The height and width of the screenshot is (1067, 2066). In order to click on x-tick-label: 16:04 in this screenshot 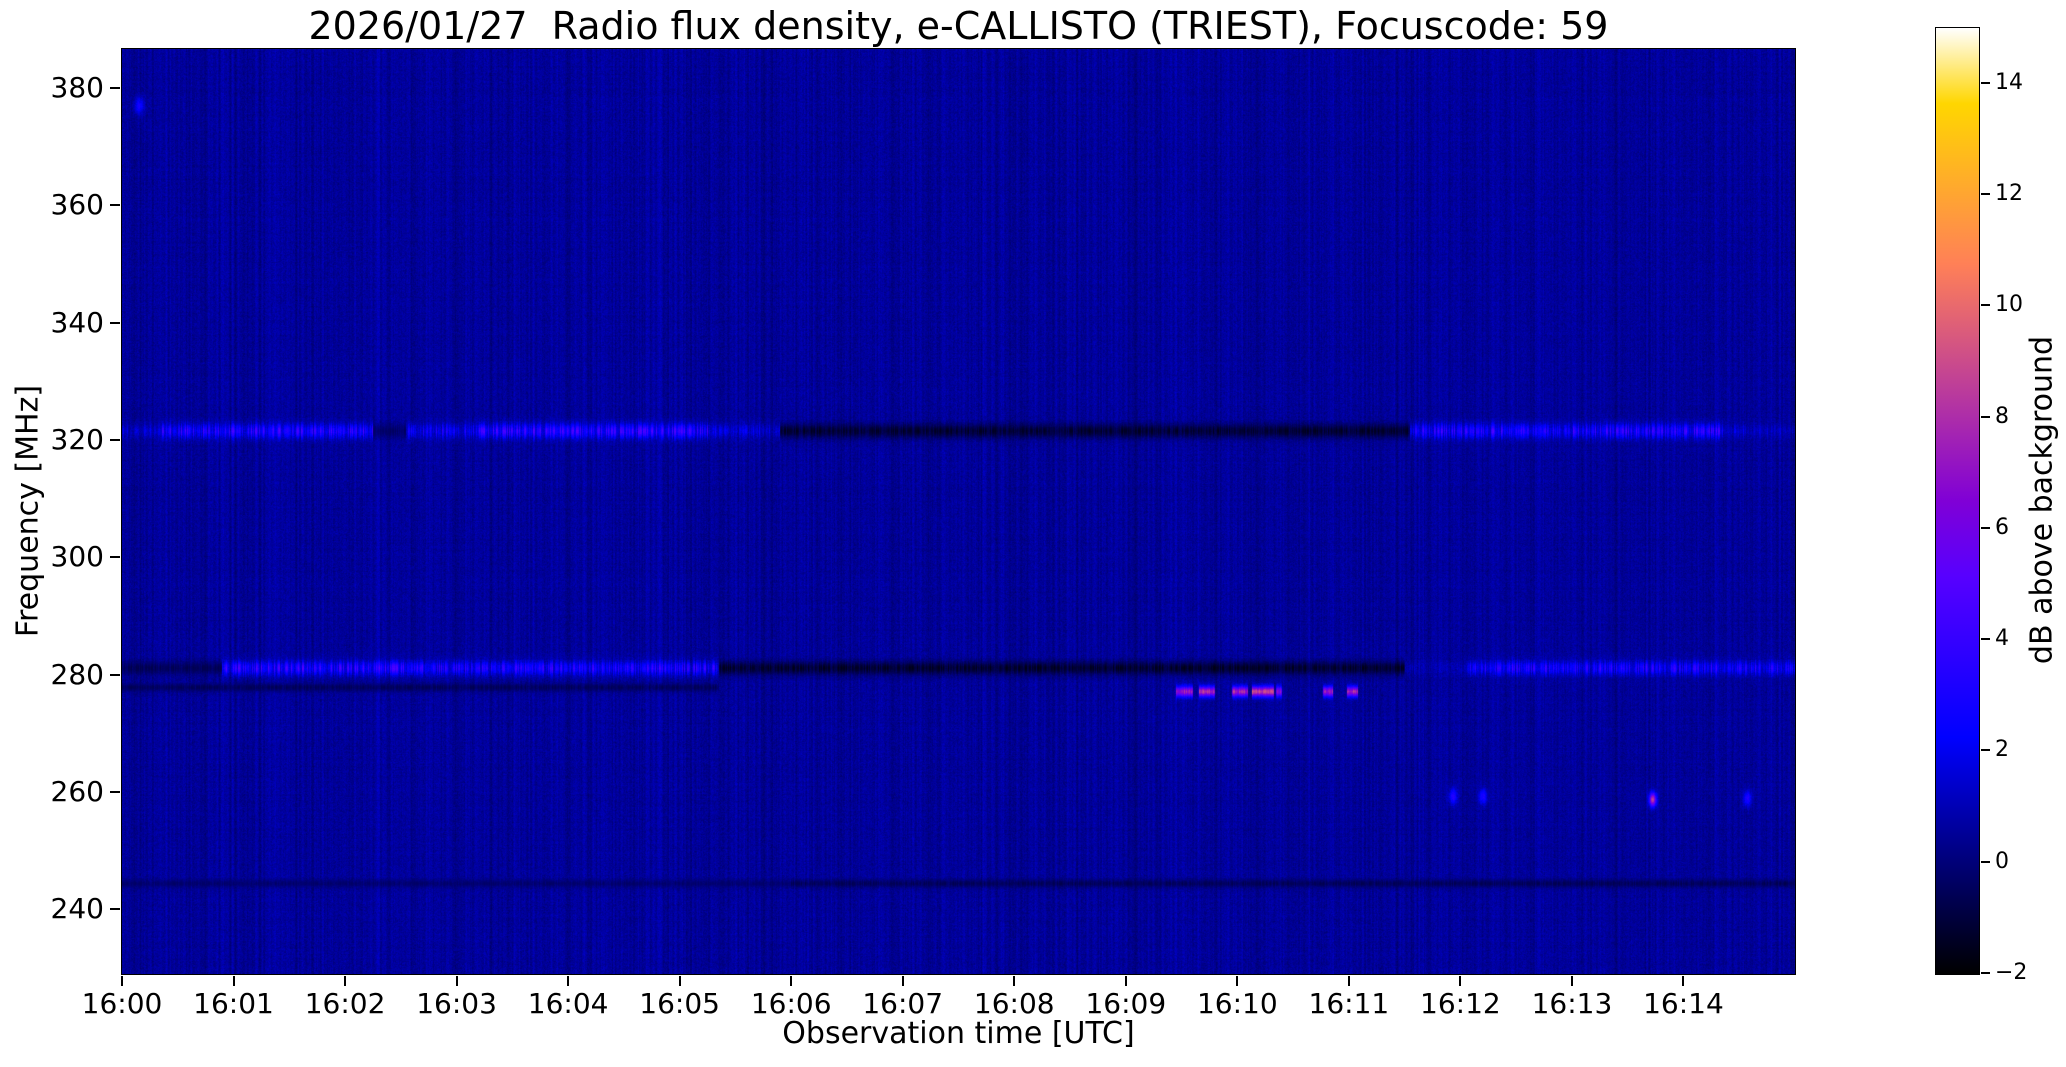, I will do `click(568, 1003)`.